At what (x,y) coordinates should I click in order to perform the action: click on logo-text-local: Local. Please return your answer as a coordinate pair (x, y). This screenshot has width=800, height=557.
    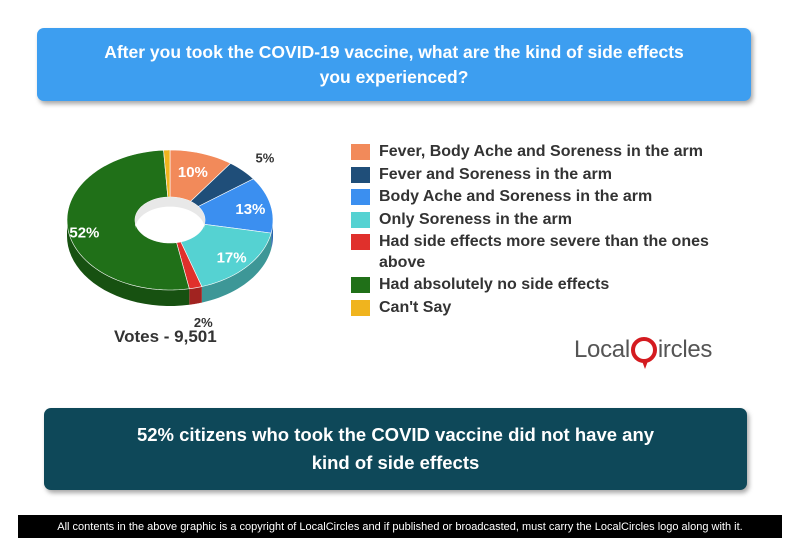
    Looking at the image, I should click on (602, 349).